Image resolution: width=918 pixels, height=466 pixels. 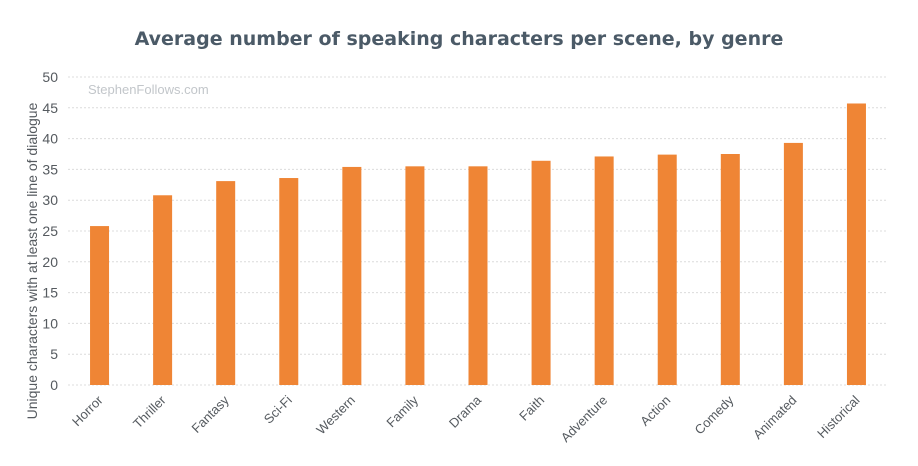 I want to click on bar-comedy, so click(x=730, y=269).